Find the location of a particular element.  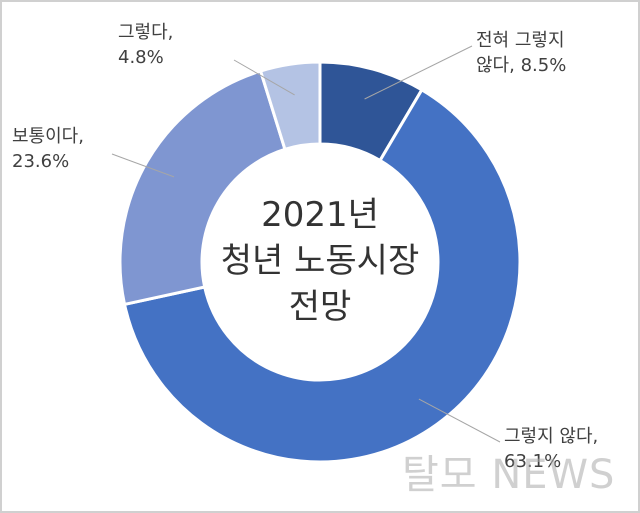

data-label-disagree: 그렇지 않다, 63.1% is located at coordinates (551, 449).